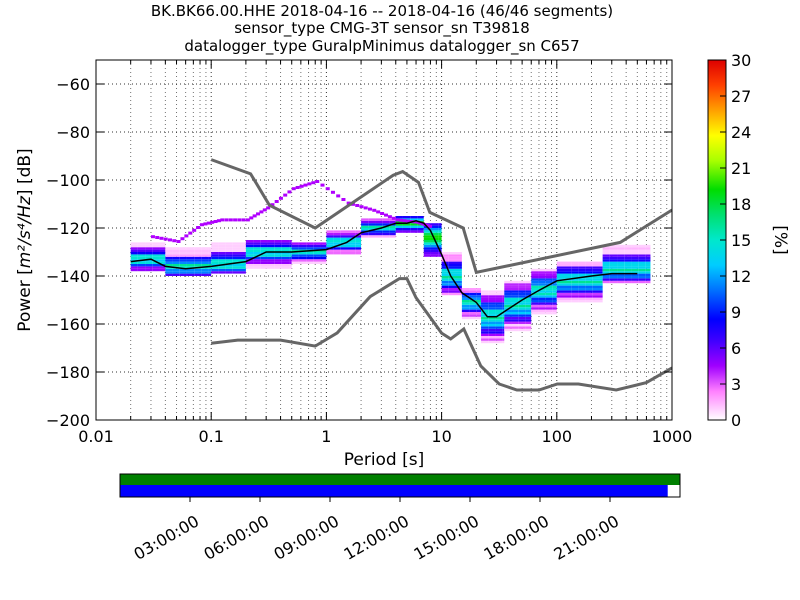 The height and width of the screenshot is (600, 800). I want to click on coverage-gap-row, so click(400, 479).